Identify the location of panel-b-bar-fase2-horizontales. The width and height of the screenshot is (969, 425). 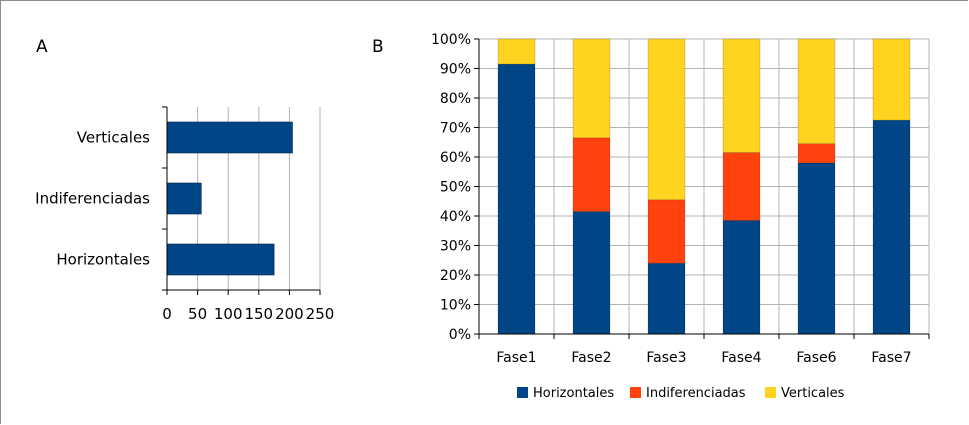
(591, 273).